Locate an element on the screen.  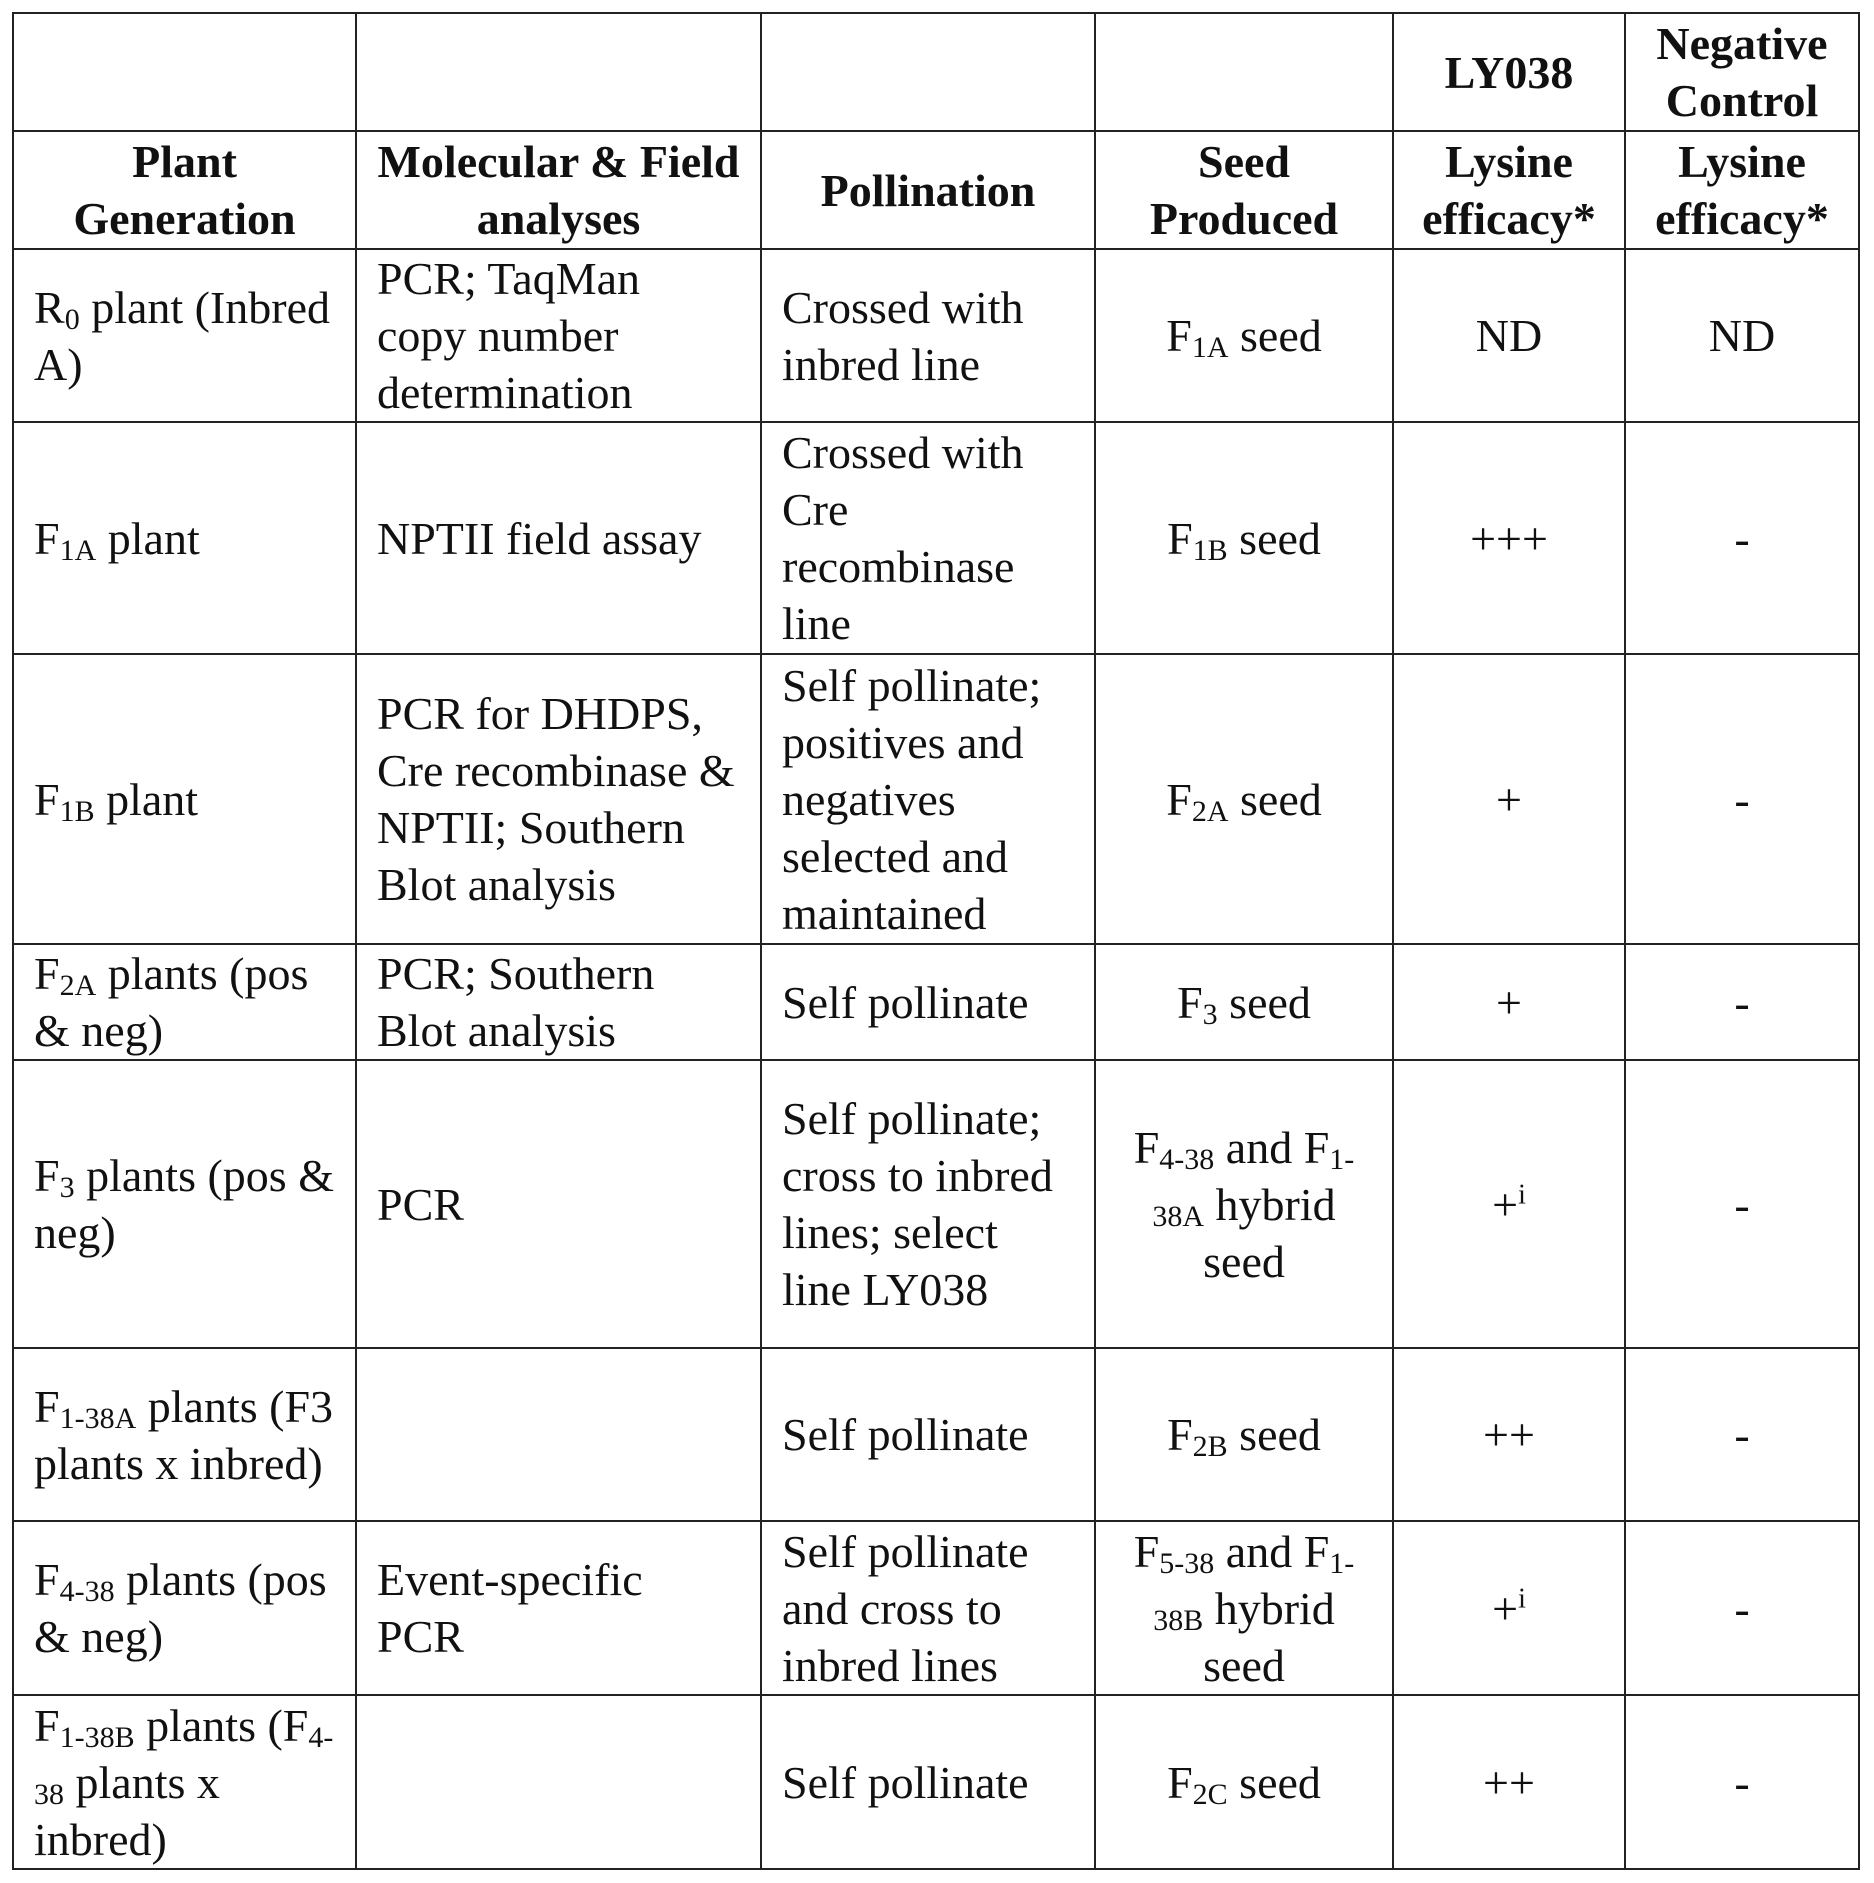
ly038-lysine-cell: +++ is located at coordinates (1509, 538).